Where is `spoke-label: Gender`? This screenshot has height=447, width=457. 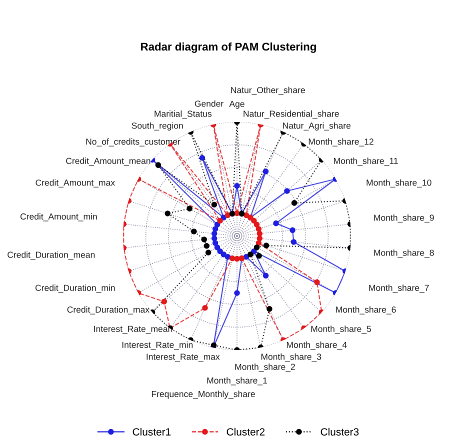 spoke-label: Gender is located at coordinates (209, 103).